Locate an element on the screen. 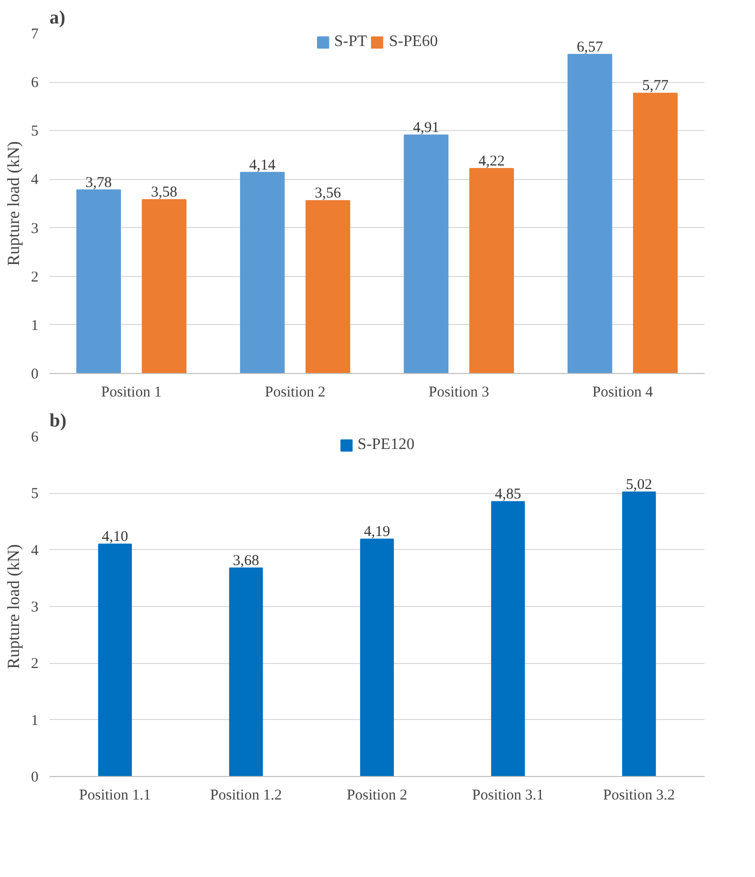 This screenshot has height=877, width=755. data-label: 4,91 is located at coordinates (426, 128).